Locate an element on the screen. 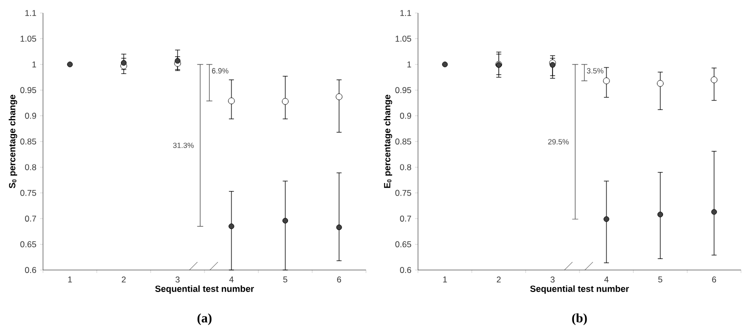  text: (b) is located at coordinates (579, 319).